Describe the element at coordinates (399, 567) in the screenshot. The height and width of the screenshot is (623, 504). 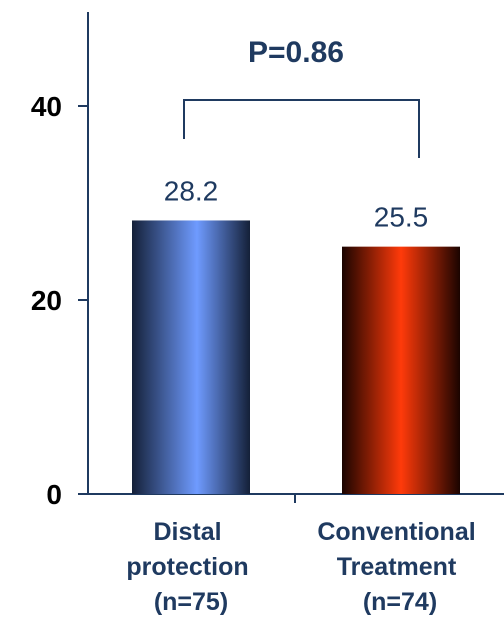
I see `category-label-conventional: Conventional Treatment (n=74)` at that location.